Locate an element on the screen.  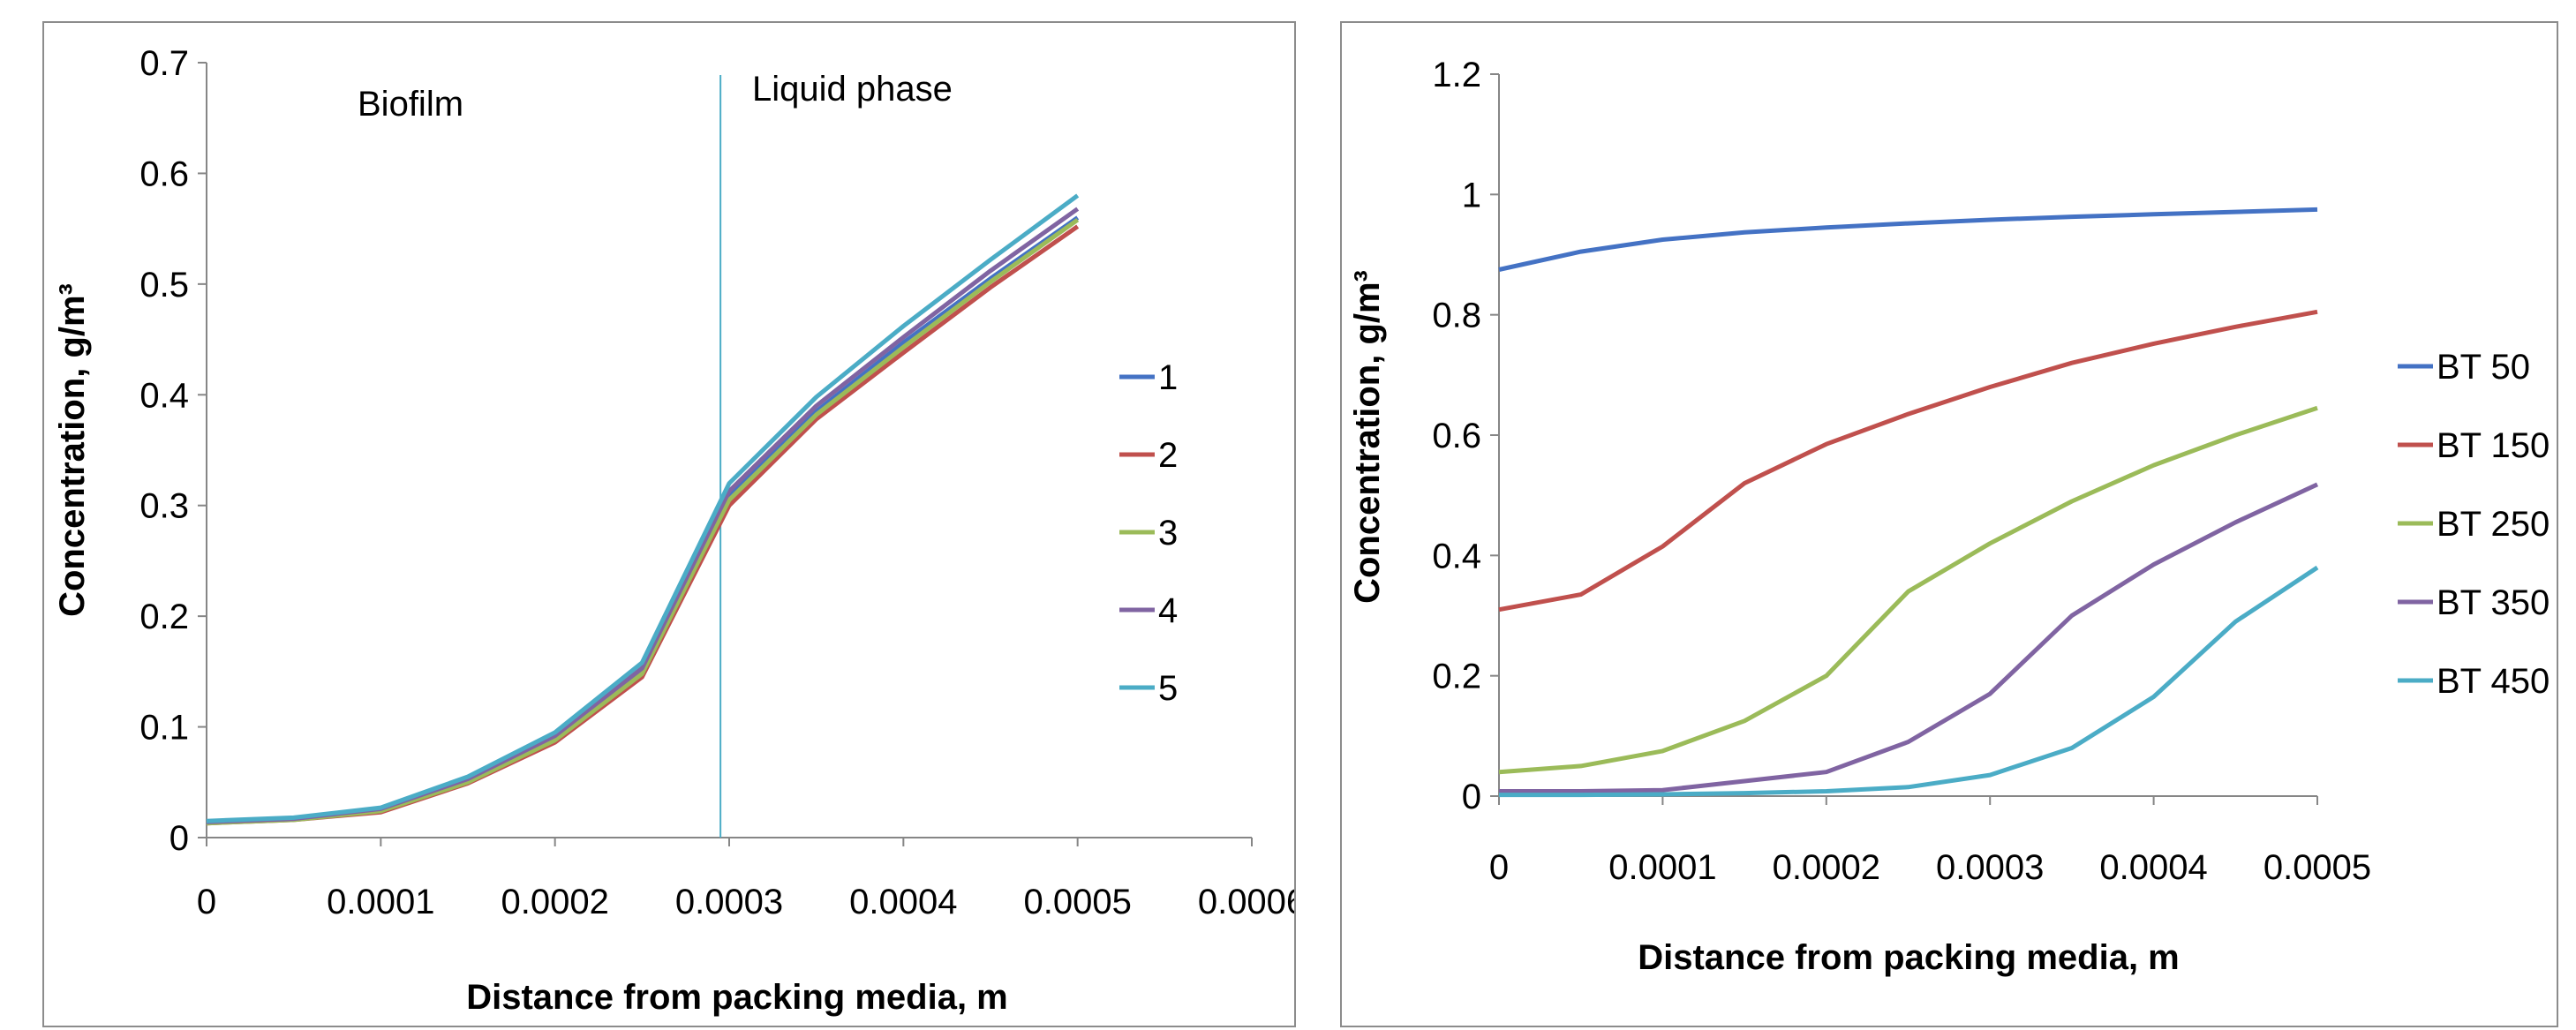
y-tick-label: 0.3 is located at coordinates (164, 506).